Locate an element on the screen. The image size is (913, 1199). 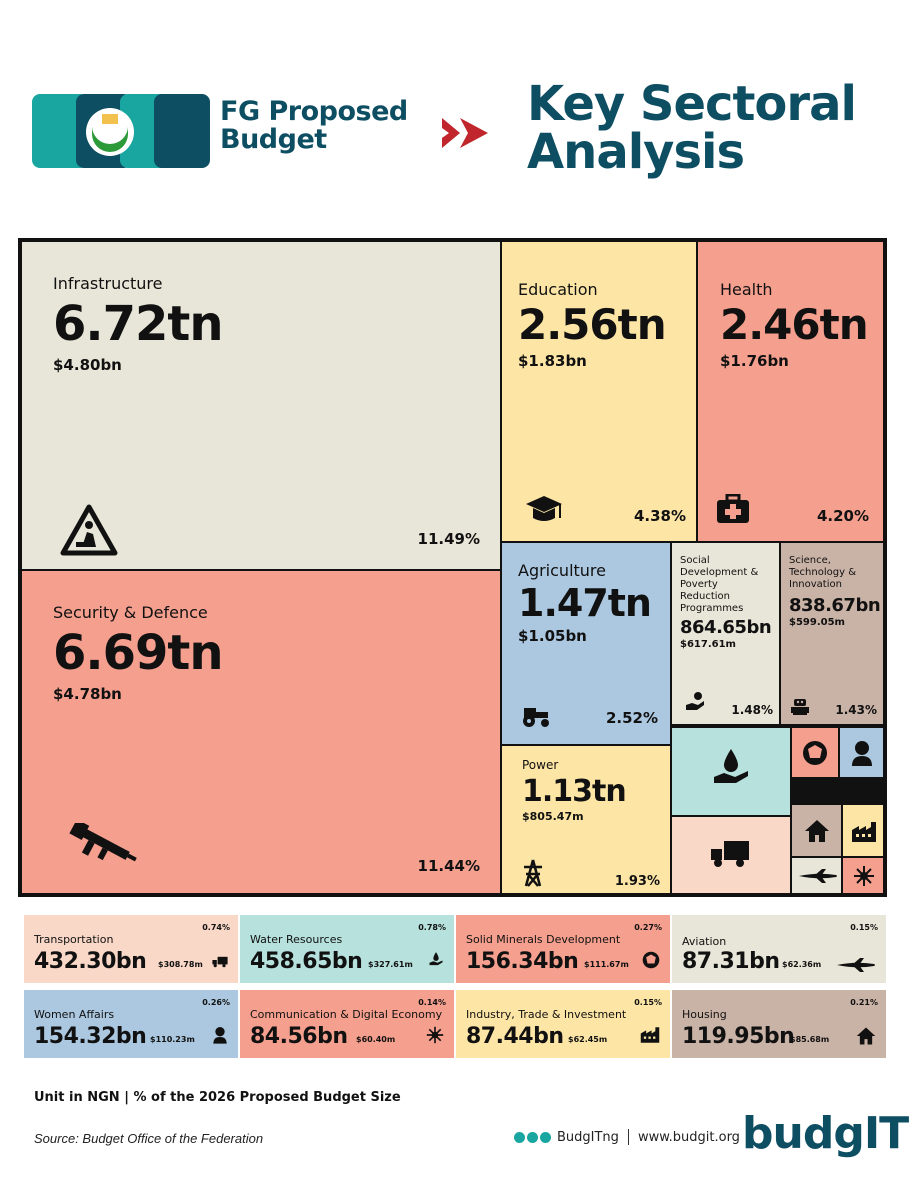
tile-value: 2.56tn is located at coordinates (592, 324).